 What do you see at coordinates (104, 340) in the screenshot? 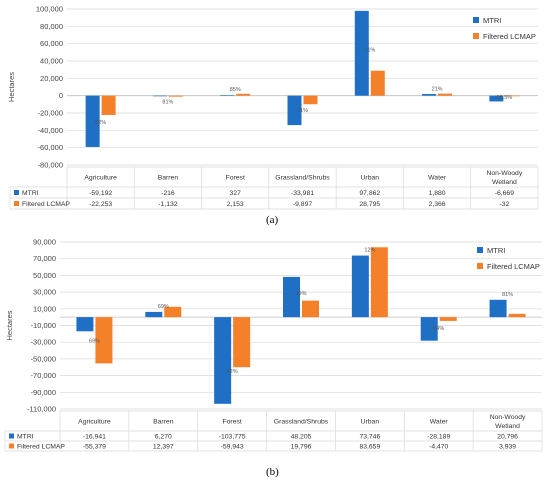
I see `chart-1-bar-filtered-lcmap-agriculture` at bounding box center [104, 340].